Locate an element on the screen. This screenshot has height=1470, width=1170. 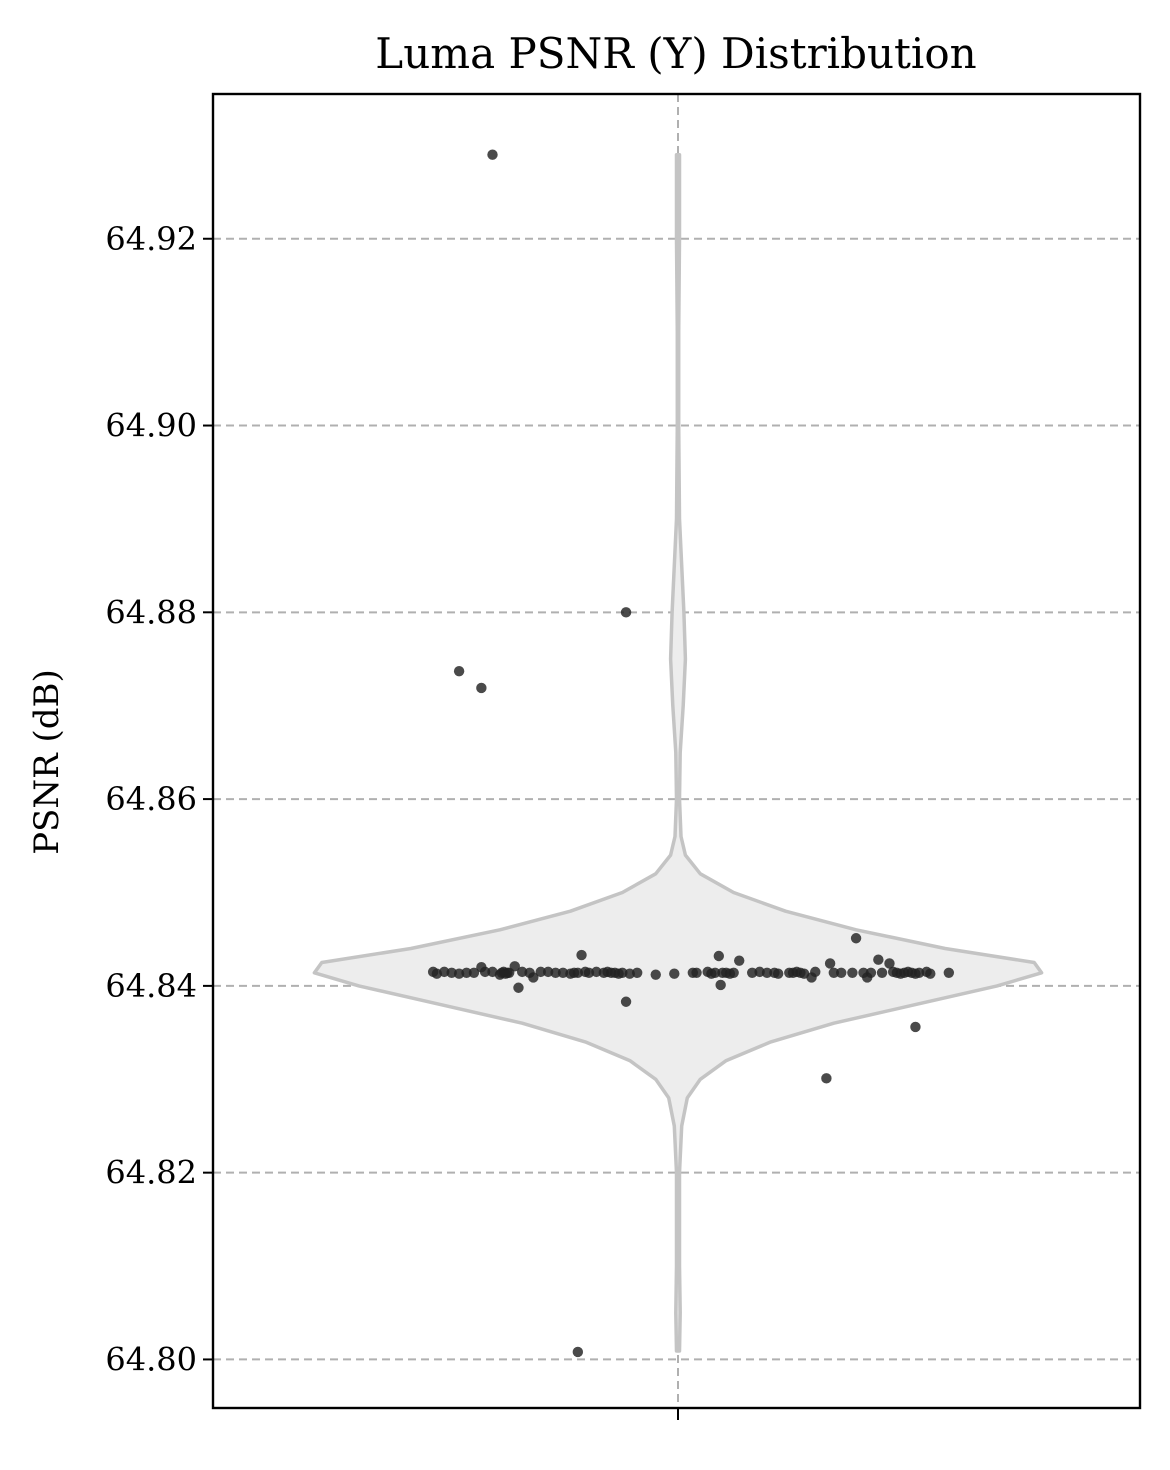
y-tick-label: 64.92 is located at coordinates (151, 239).